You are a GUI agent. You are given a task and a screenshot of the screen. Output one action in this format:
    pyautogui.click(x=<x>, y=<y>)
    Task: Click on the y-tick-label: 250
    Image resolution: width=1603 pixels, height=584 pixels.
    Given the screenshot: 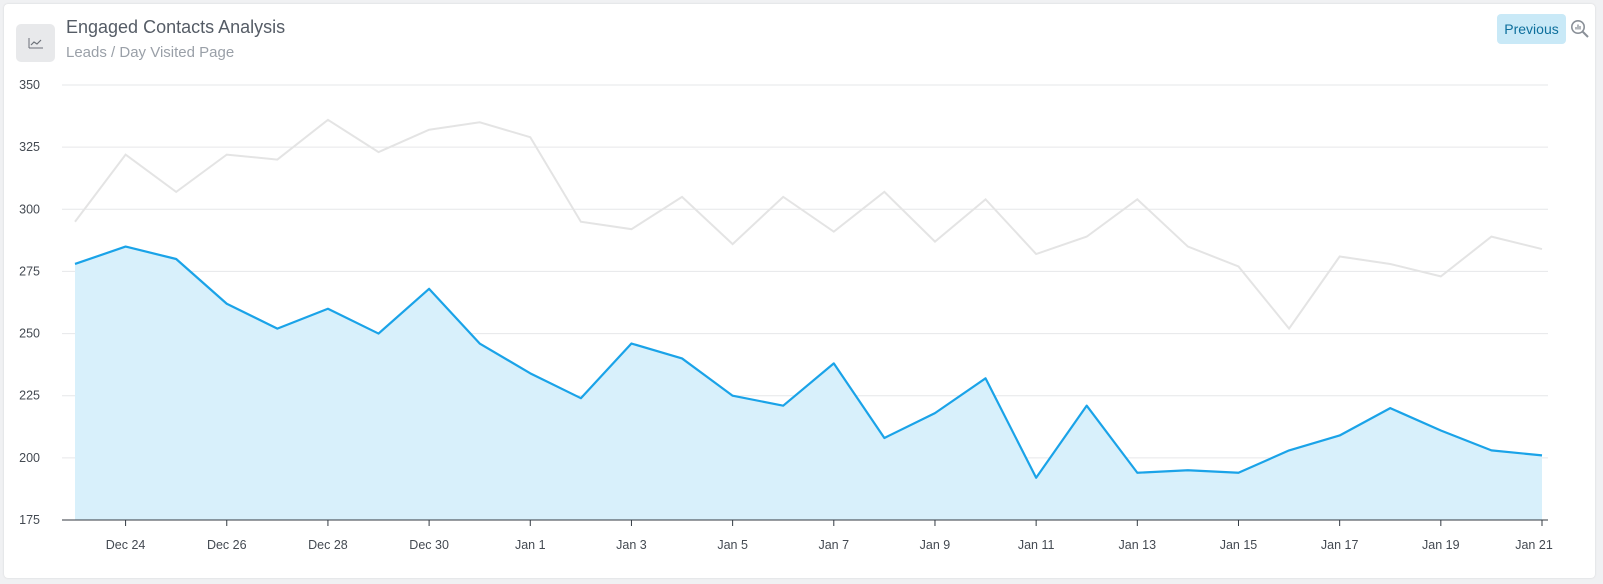 What is the action you would take?
    pyautogui.click(x=29, y=334)
    